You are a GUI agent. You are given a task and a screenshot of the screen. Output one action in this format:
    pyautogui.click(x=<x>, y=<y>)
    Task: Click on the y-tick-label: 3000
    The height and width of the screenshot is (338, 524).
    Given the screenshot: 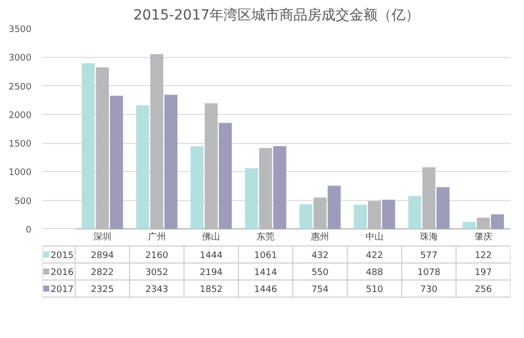 What is the action you would take?
    pyautogui.click(x=20, y=59)
    